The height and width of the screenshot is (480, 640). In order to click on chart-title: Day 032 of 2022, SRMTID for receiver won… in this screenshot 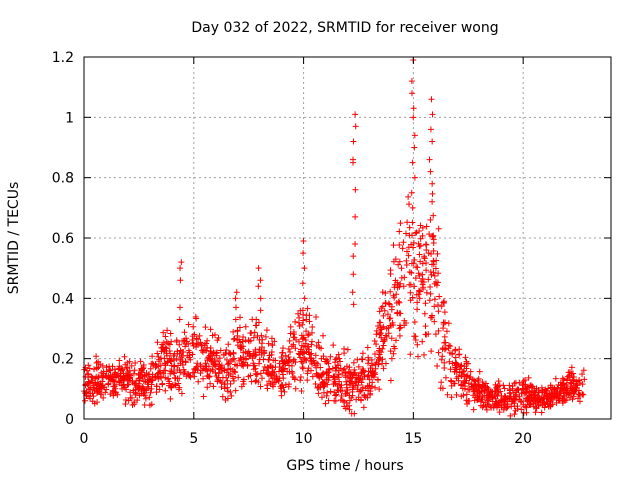, I will do `click(344, 28)`.